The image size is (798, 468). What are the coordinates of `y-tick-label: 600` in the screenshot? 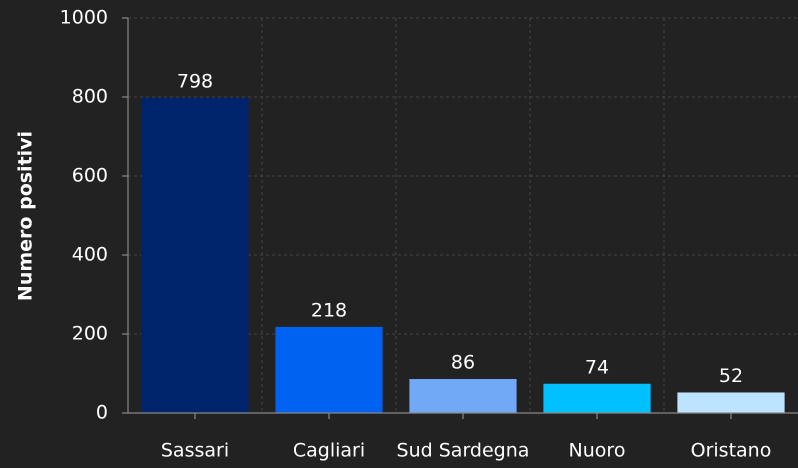 It's located at (90, 176).